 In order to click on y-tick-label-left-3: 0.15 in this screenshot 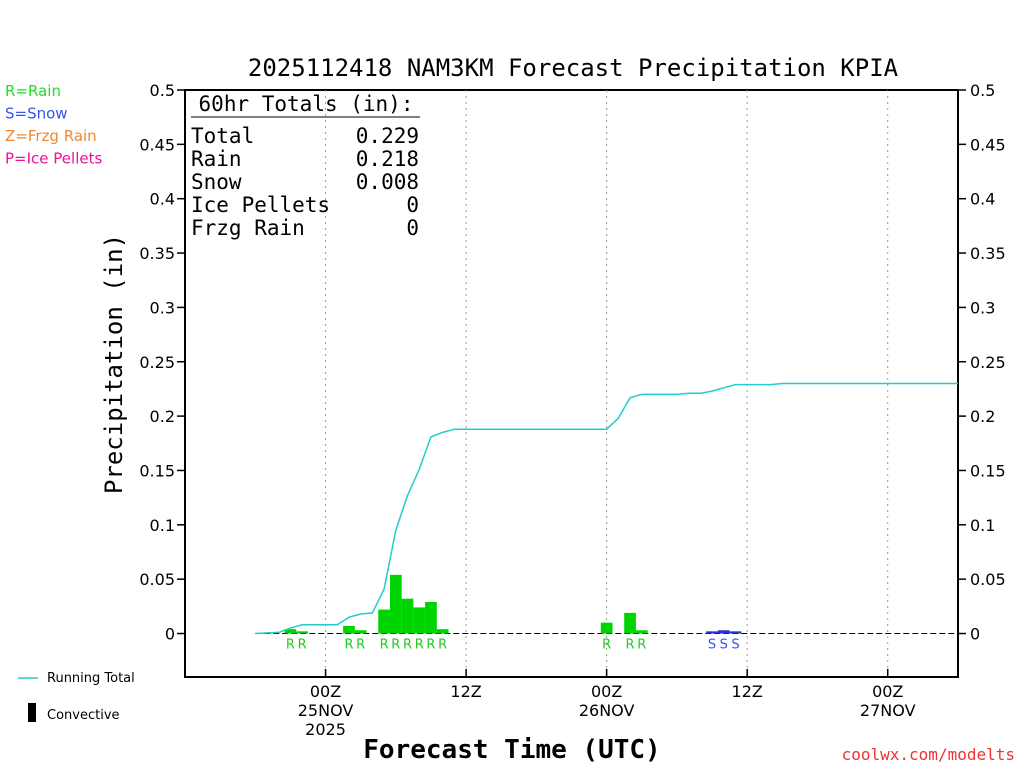, I will do `click(157, 470)`.